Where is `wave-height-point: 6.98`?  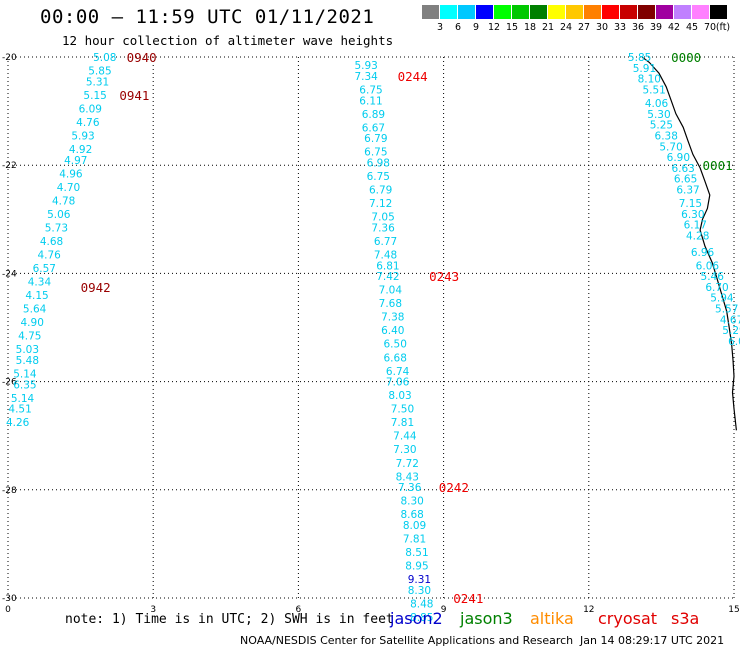 wave-height-point: 6.98 is located at coordinates (378, 163).